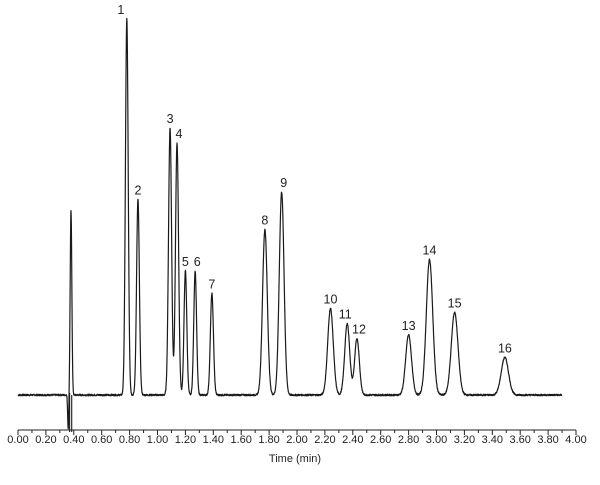  I want to click on peak-label-3: 3, so click(170, 119).